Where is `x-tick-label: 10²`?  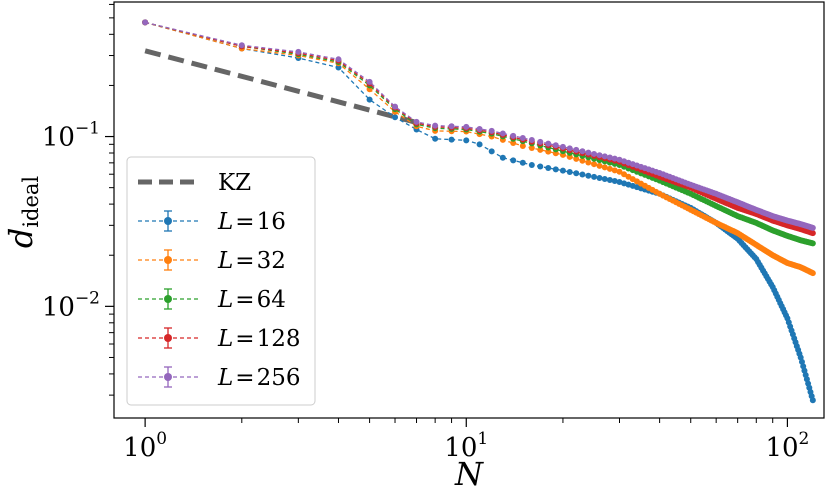
x-tick-label: 10² is located at coordinates (787, 446).